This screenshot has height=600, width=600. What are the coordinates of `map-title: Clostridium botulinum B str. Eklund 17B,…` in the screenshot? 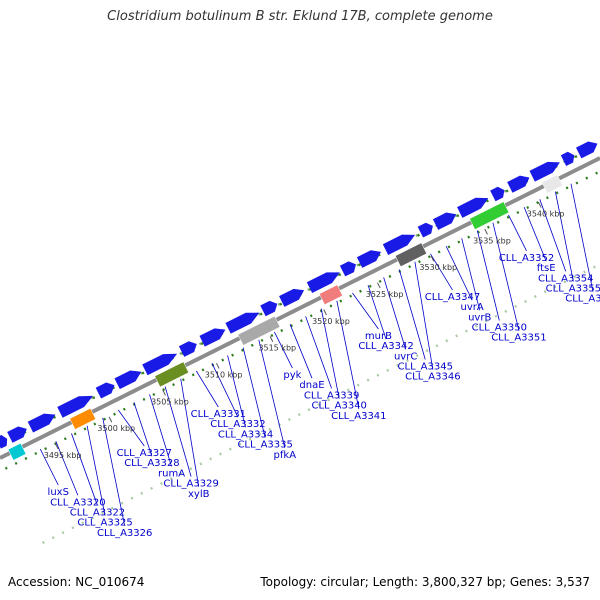 It's located at (300, 16).